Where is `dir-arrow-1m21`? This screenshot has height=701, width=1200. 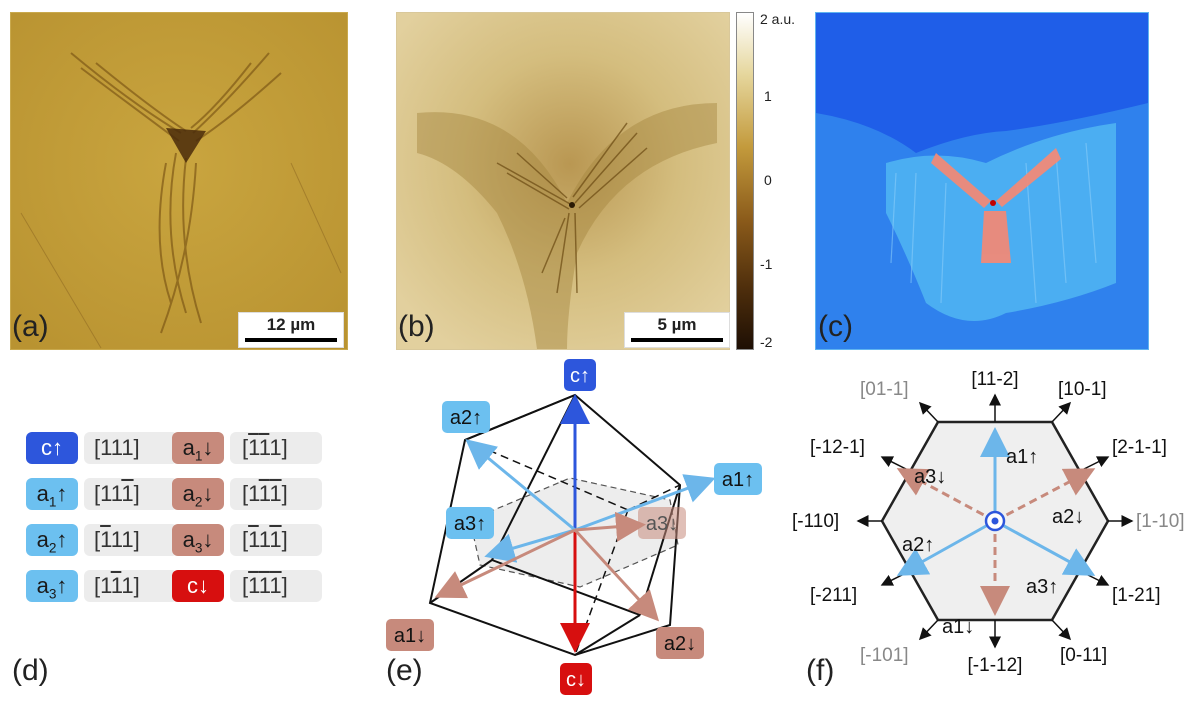
dir-arrow-1m21 is located at coordinates (1094, 578).